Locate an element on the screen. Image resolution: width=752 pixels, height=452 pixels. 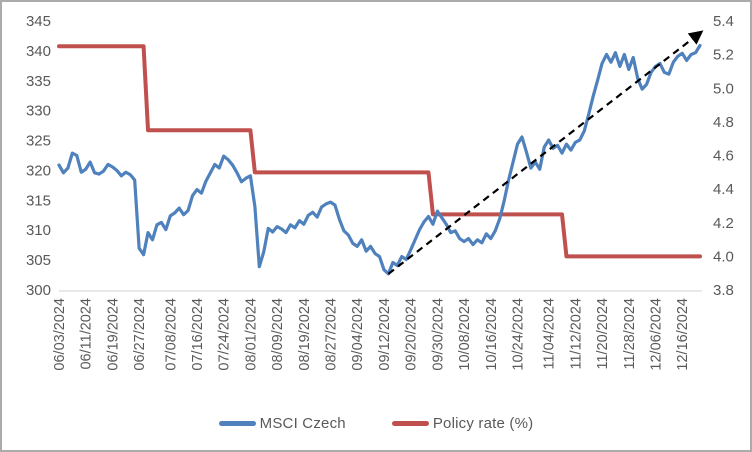
right-axis-tick-label: 4.6 is located at coordinates (723, 156).